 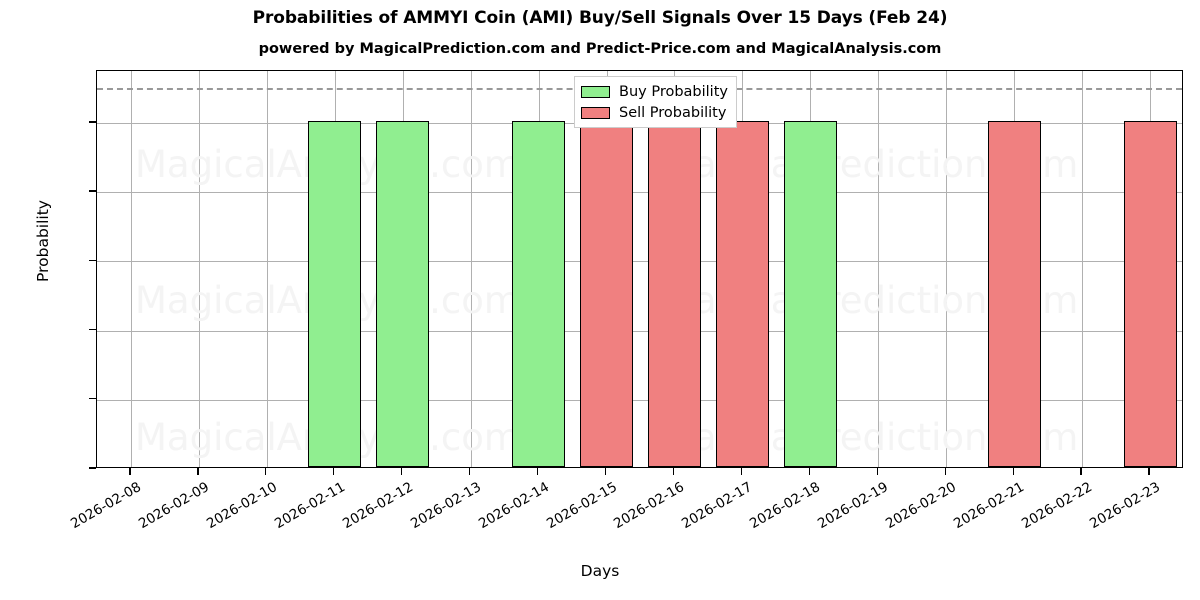 I want to click on legend-item: Buy Probability, so click(x=654, y=91).